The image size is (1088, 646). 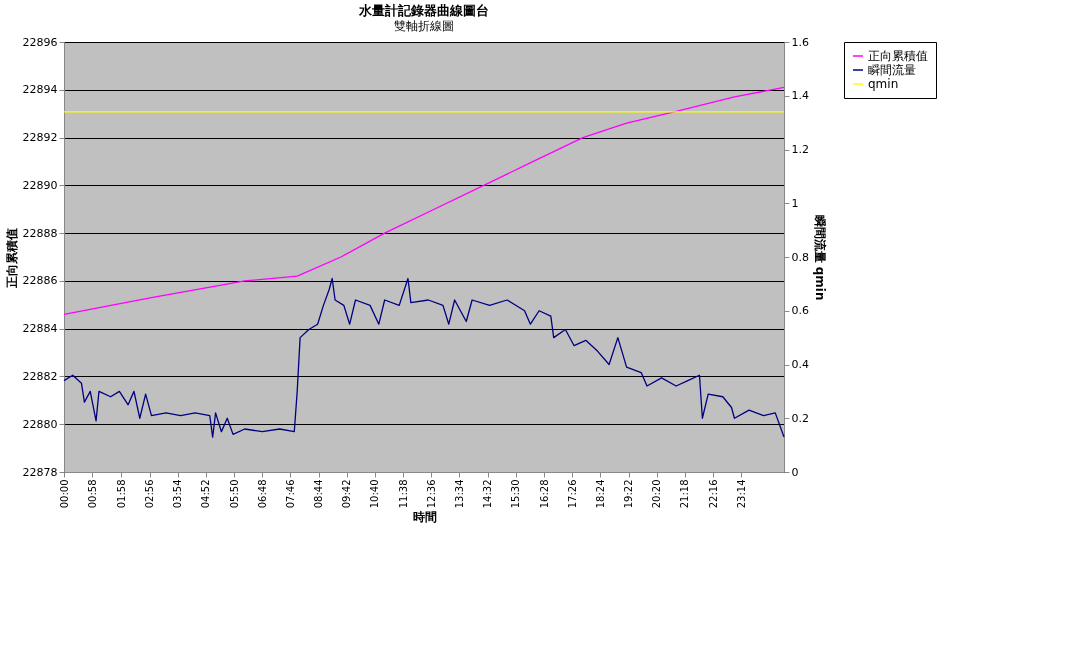 What do you see at coordinates (488, 494) in the screenshot?
I see `x-tick-label: 14:32` at bounding box center [488, 494].